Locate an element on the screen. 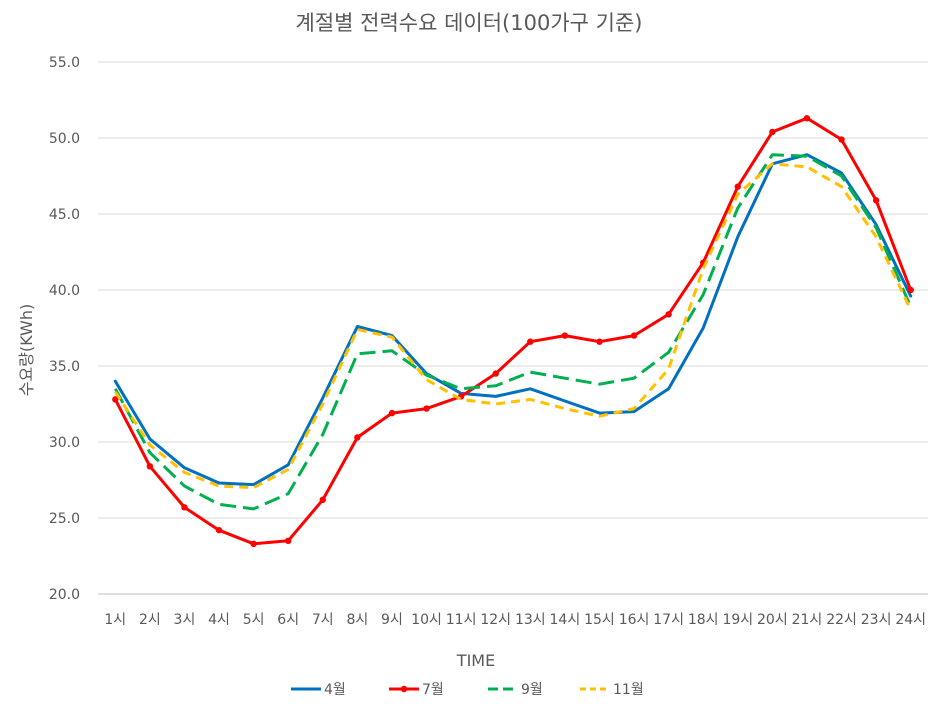  x-axis-title: TIME is located at coordinates (475, 660).